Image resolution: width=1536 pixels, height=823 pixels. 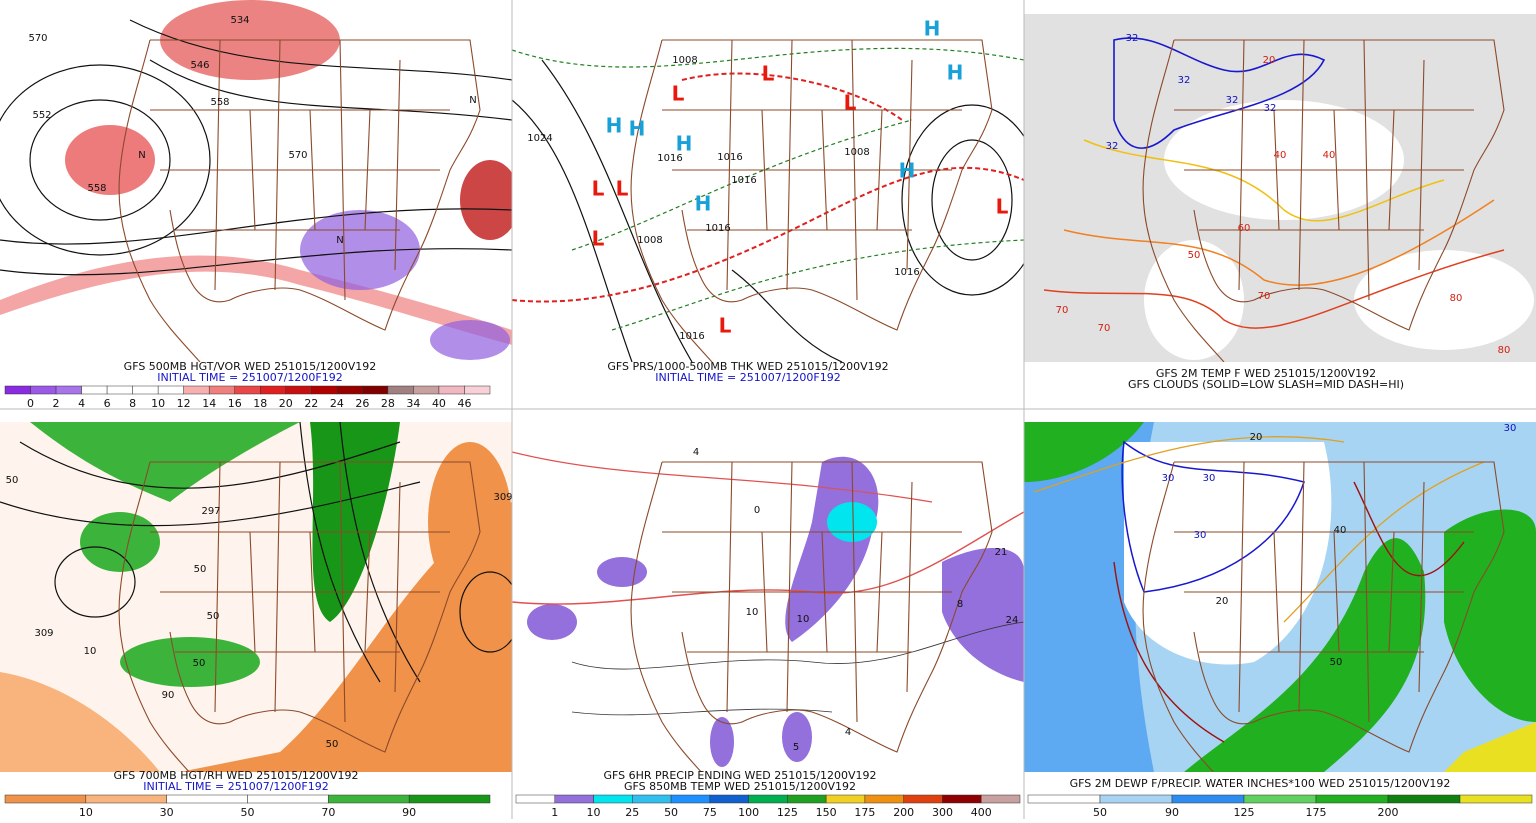 I want to click on colorbar: 10 30 50 70 90, so click(x=247, y=806).